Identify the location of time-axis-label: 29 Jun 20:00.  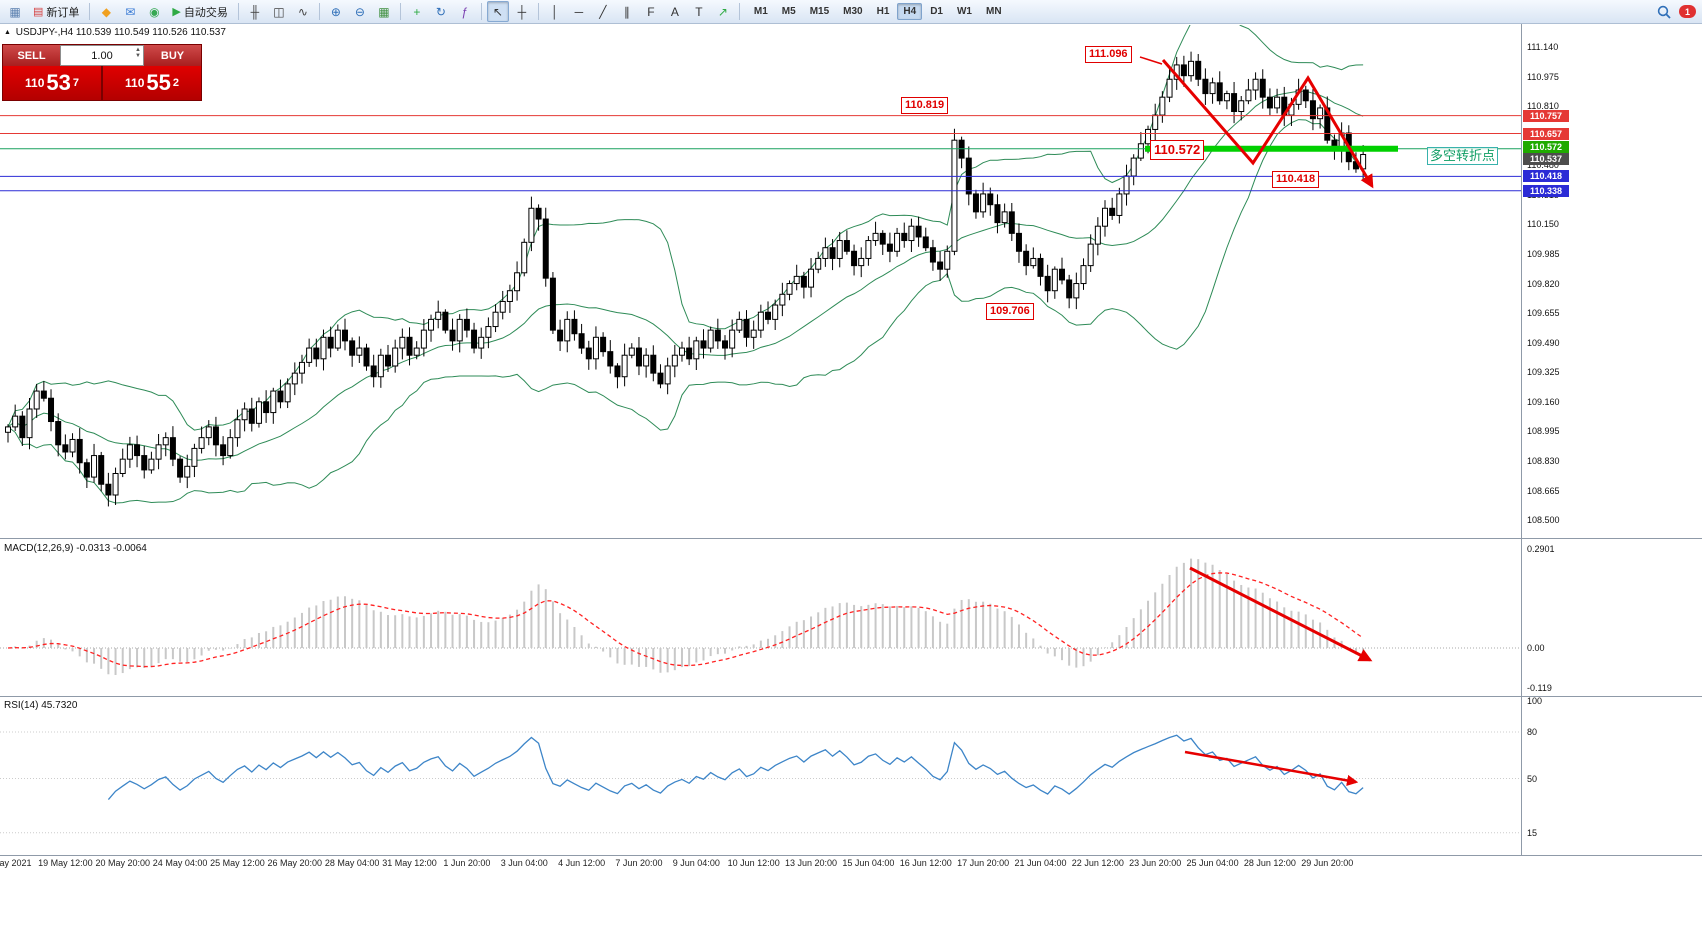
(1327, 863).